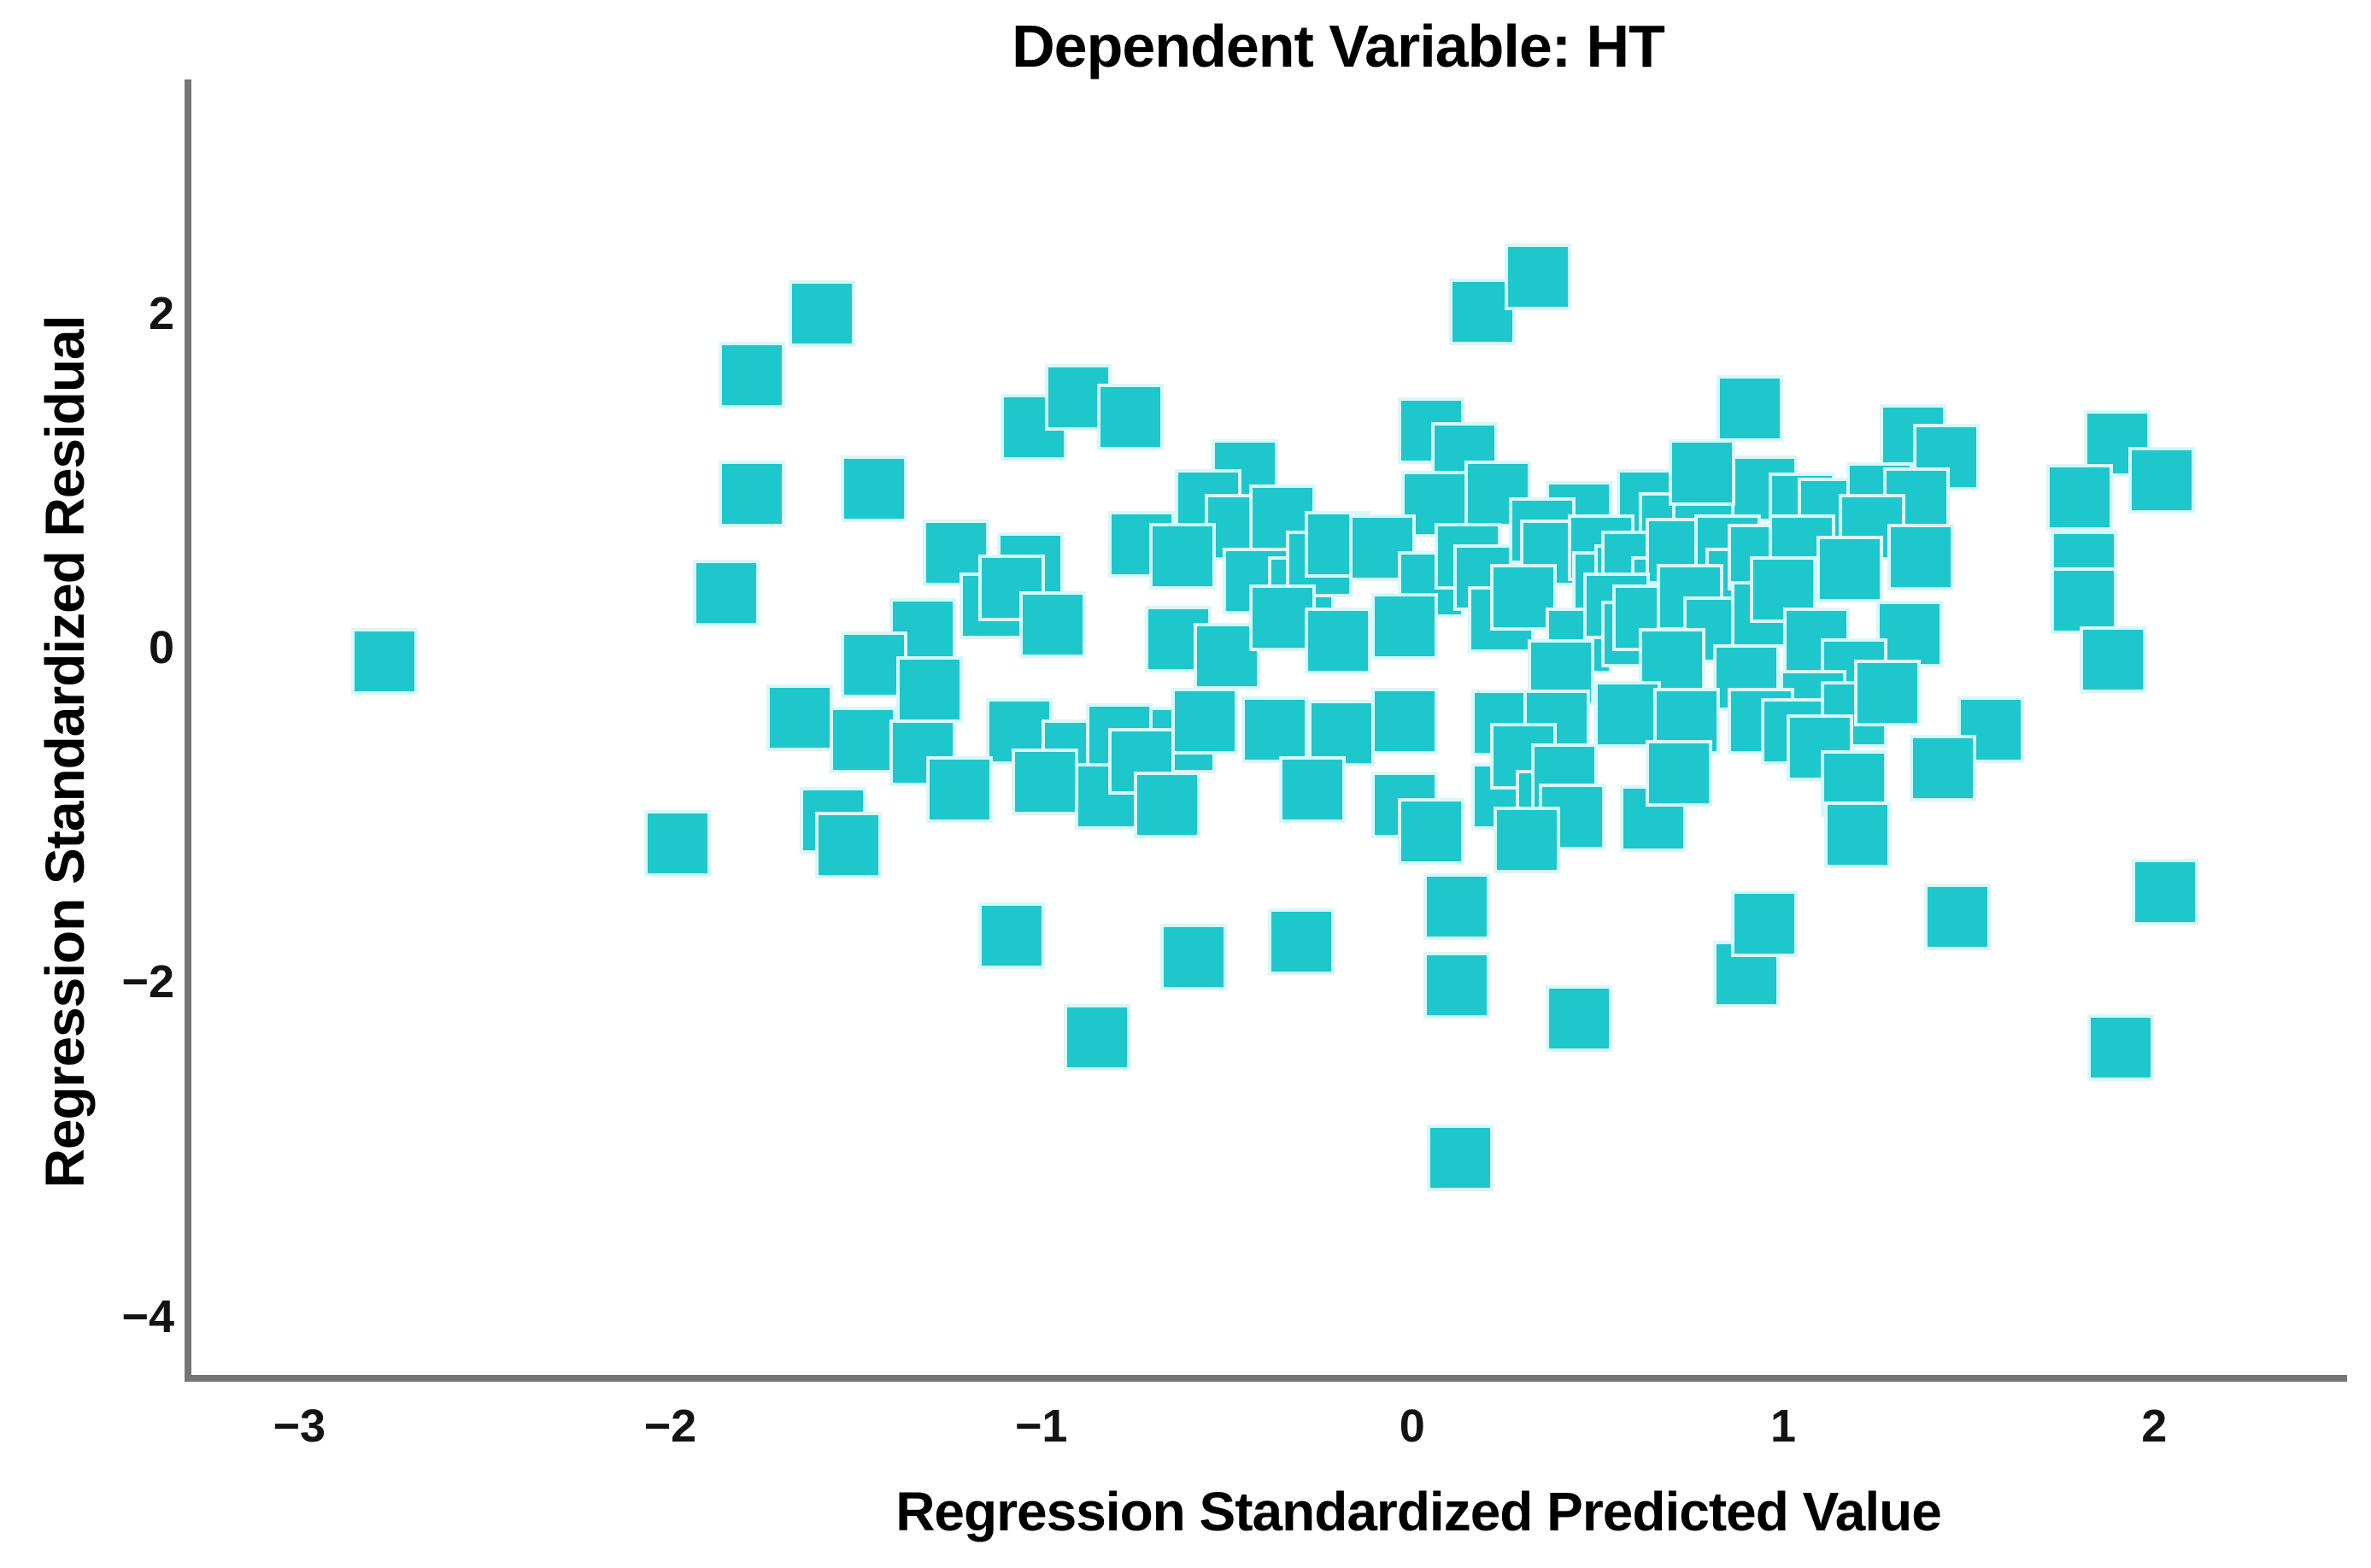 The height and width of the screenshot is (1568, 2371). I want to click on x-axis-line, so click(1266, 1378).